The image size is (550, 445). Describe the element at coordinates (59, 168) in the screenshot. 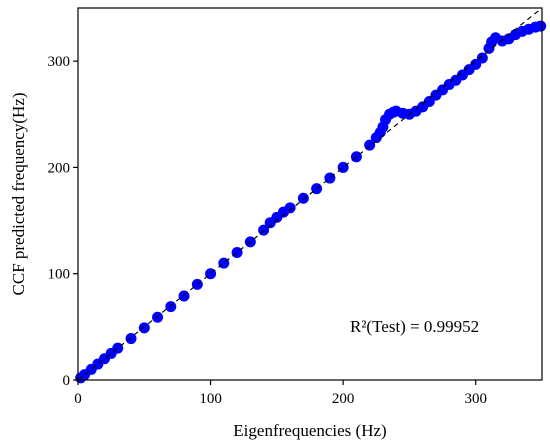

I see `y-tick-label: 200` at that location.